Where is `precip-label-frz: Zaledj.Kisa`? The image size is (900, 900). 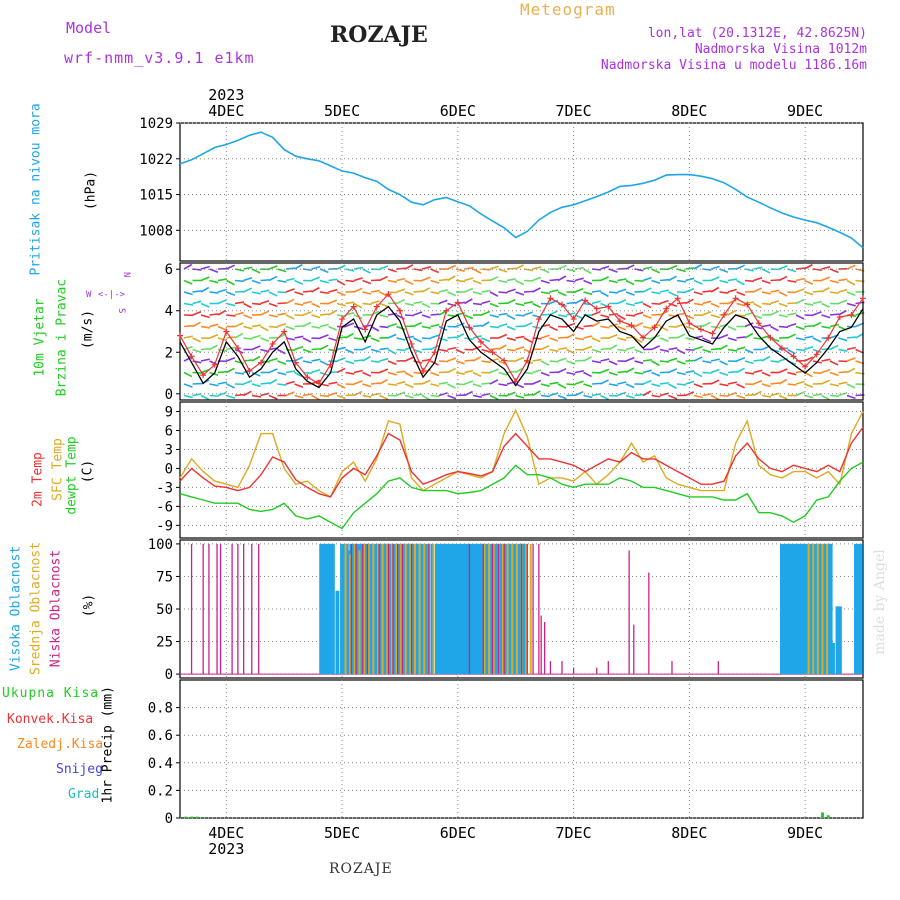
precip-label-frz: Zaledj.Kisa is located at coordinates (60, 744).